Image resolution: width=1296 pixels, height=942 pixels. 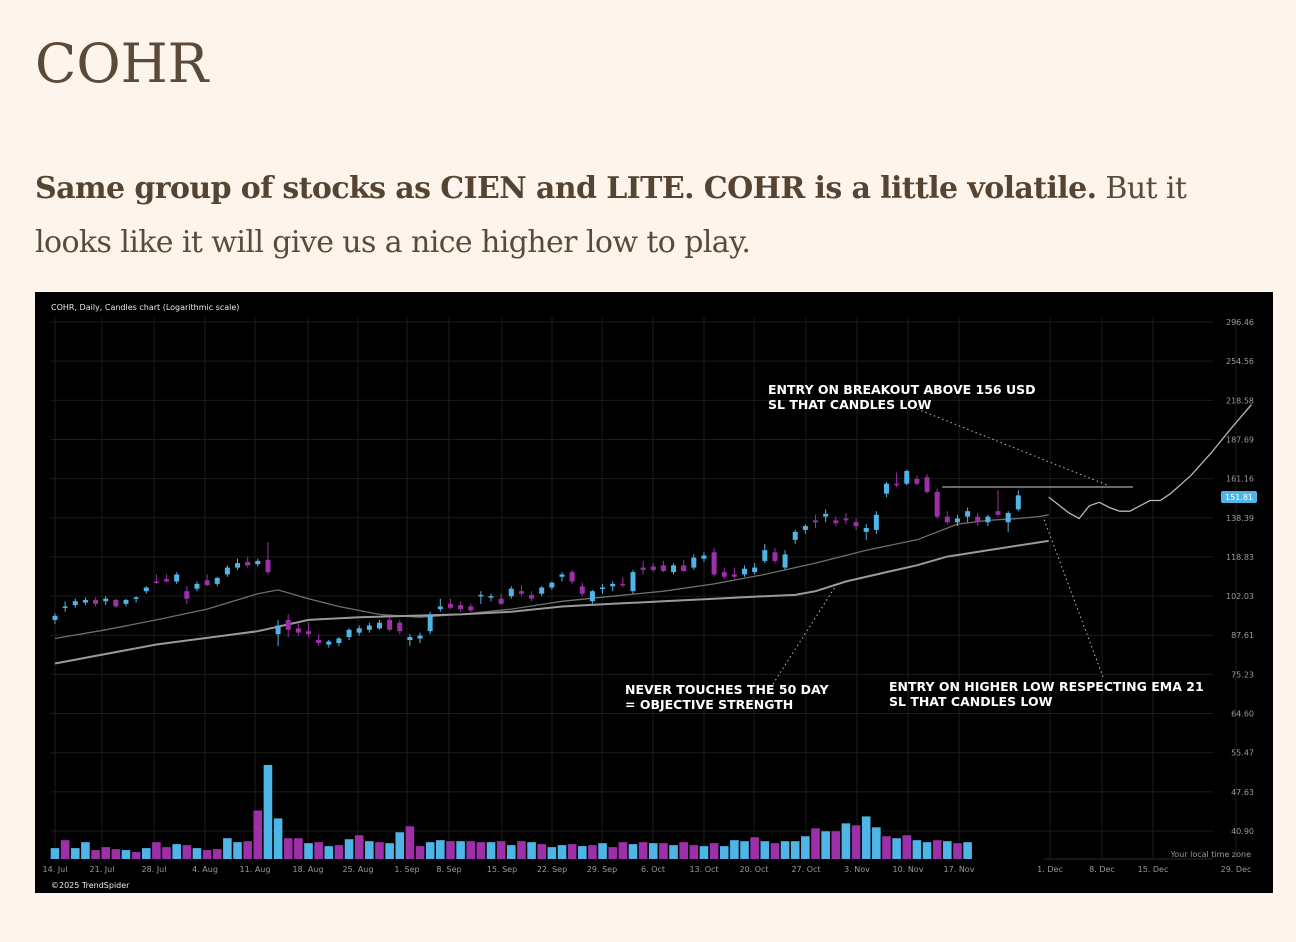 I want to click on x-tick-label: 21. Jul, so click(x=102, y=869).